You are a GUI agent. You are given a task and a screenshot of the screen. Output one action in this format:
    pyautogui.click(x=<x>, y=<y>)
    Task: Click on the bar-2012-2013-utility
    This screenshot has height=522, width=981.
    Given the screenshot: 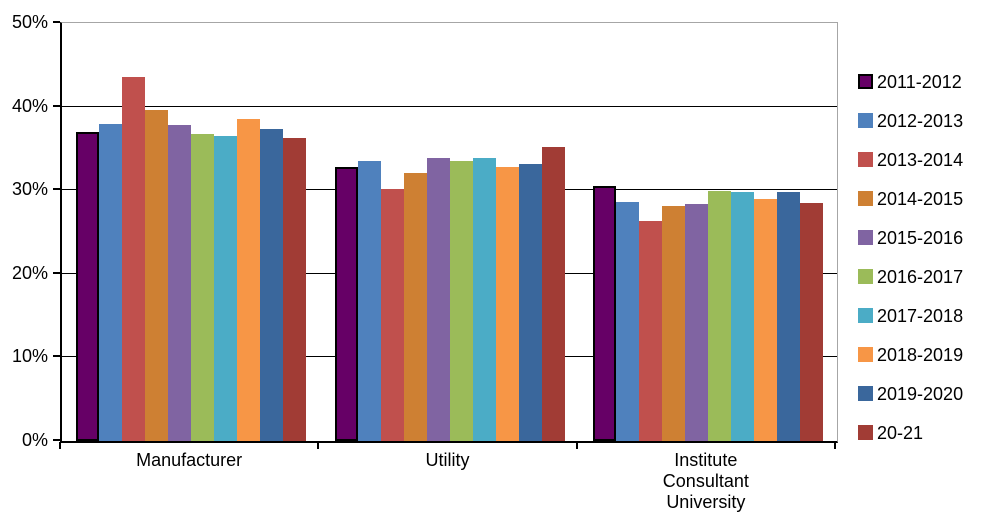 What is the action you would take?
    pyautogui.click(x=369, y=300)
    